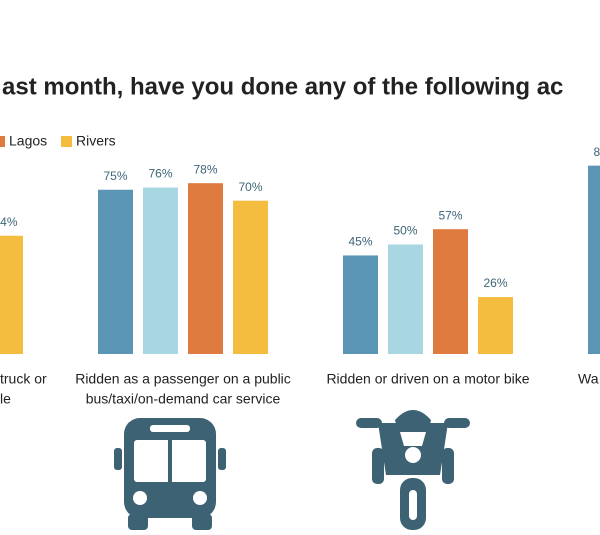 The width and height of the screenshot is (600, 535). Describe the element at coordinates (413, 470) in the screenshot. I see `motorbike-icon` at that location.